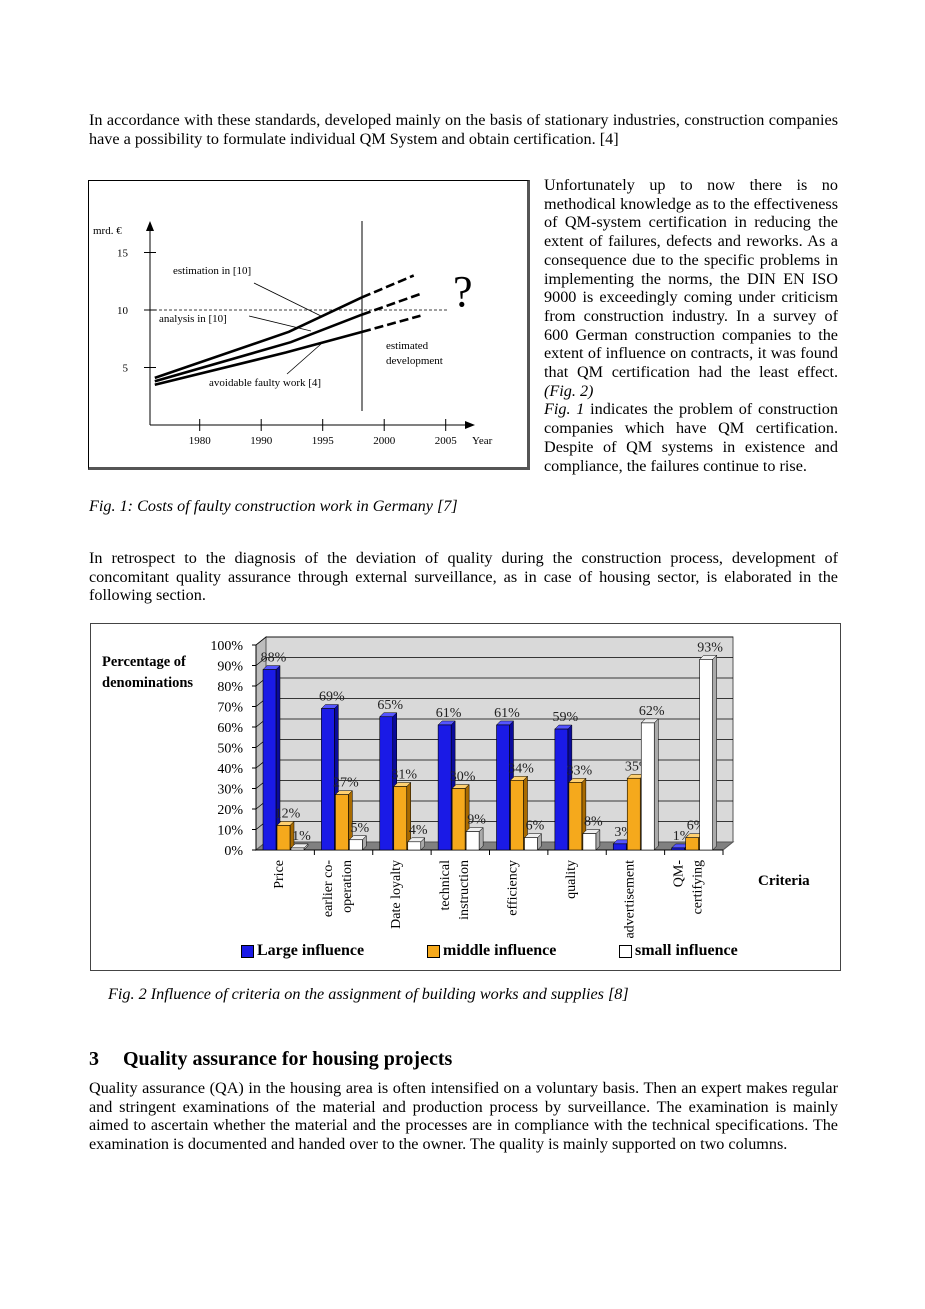  Describe the element at coordinates (580, 770) in the screenshot. I see `data-label: 33%` at that location.